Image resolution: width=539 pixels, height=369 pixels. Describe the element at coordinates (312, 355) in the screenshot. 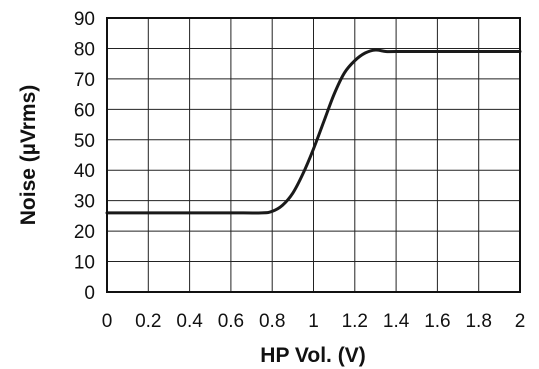

I see `x-axis-label: HP Vol. (V)` at that location.